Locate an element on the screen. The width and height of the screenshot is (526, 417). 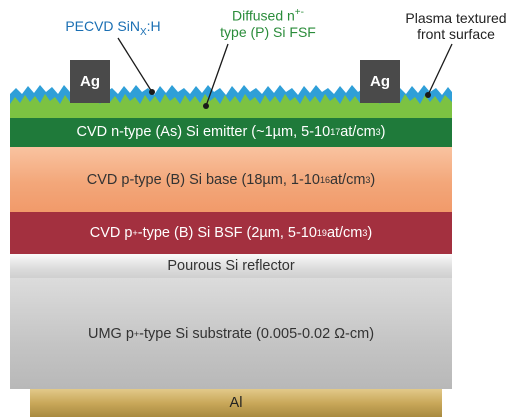
emitter-unit-sup: 3 is located at coordinates (378, 131).